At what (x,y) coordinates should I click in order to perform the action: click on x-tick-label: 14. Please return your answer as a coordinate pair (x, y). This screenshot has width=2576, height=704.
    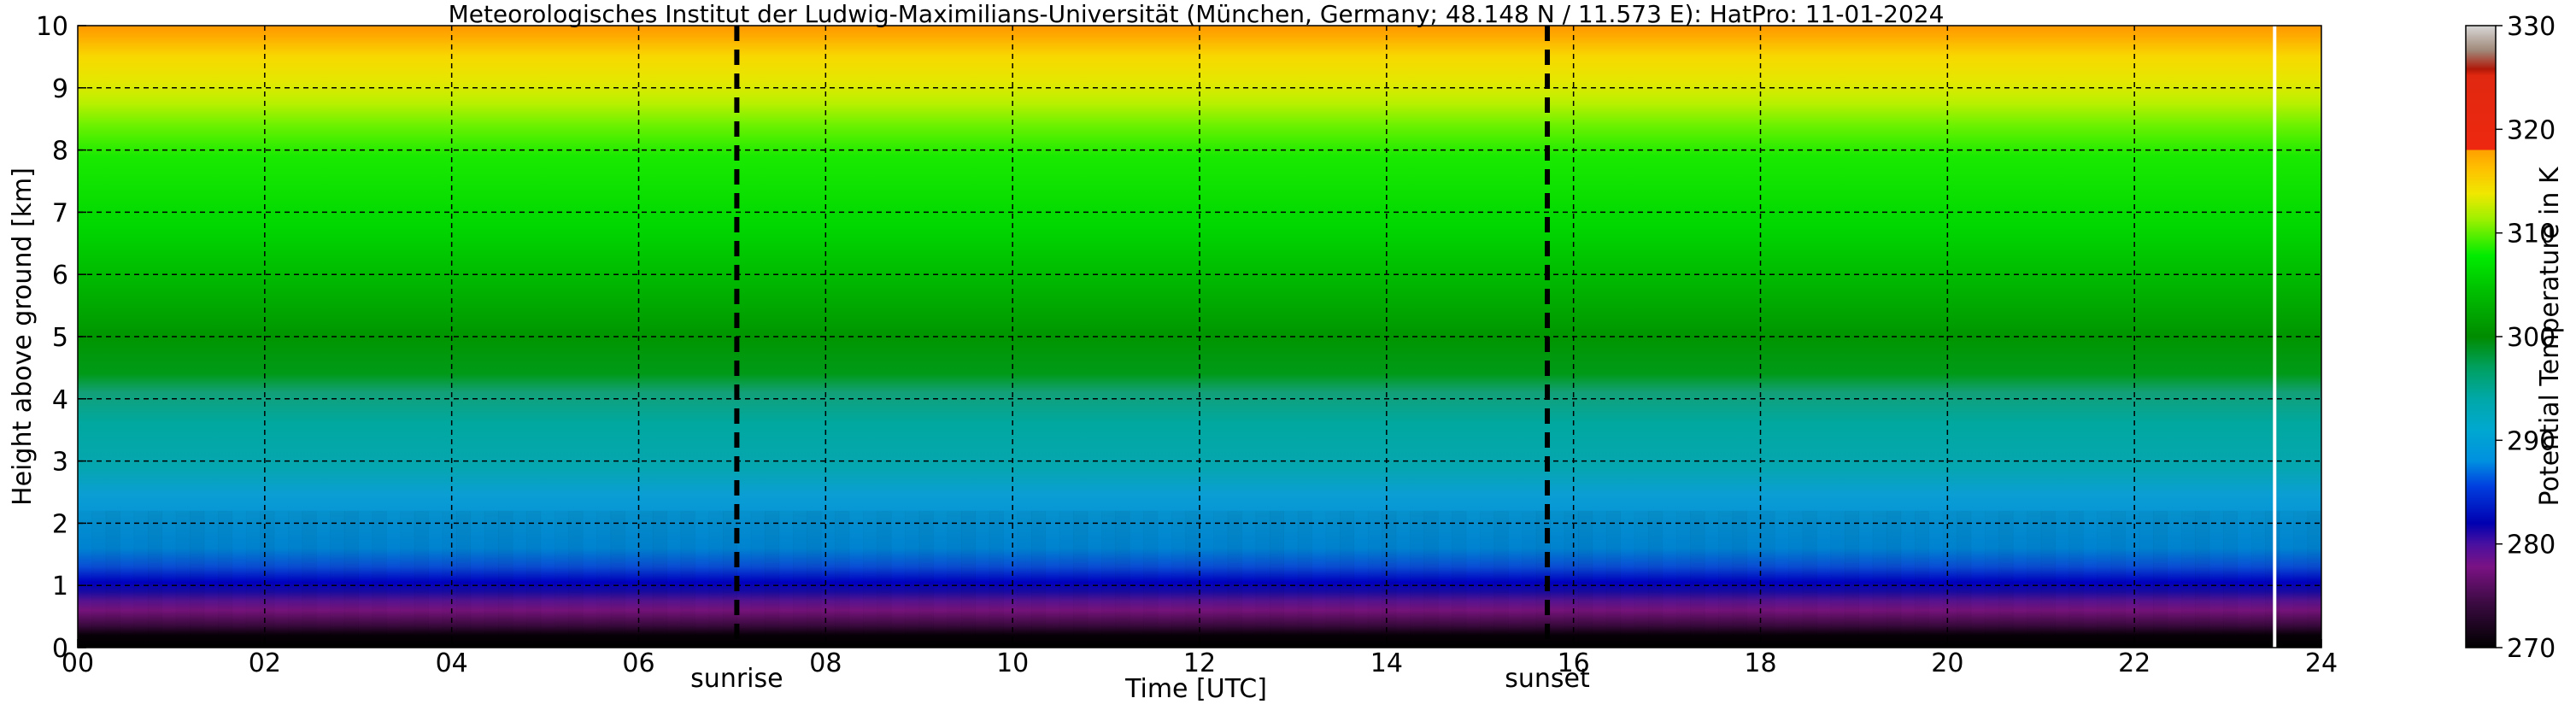
    Looking at the image, I should click on (1386, 663).